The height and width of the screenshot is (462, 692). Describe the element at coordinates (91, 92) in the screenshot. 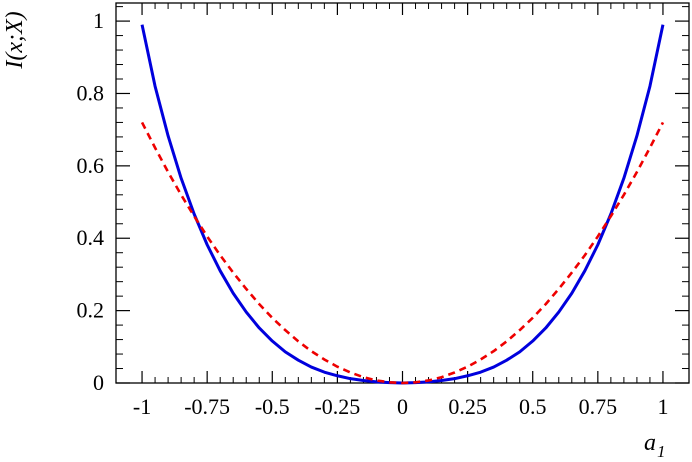

I see `y-tick-label: 0.8` at that location.